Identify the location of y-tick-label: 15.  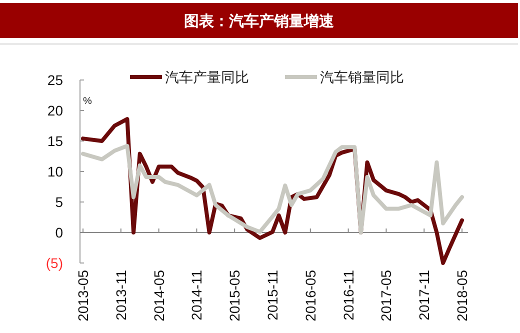
(55, 141).